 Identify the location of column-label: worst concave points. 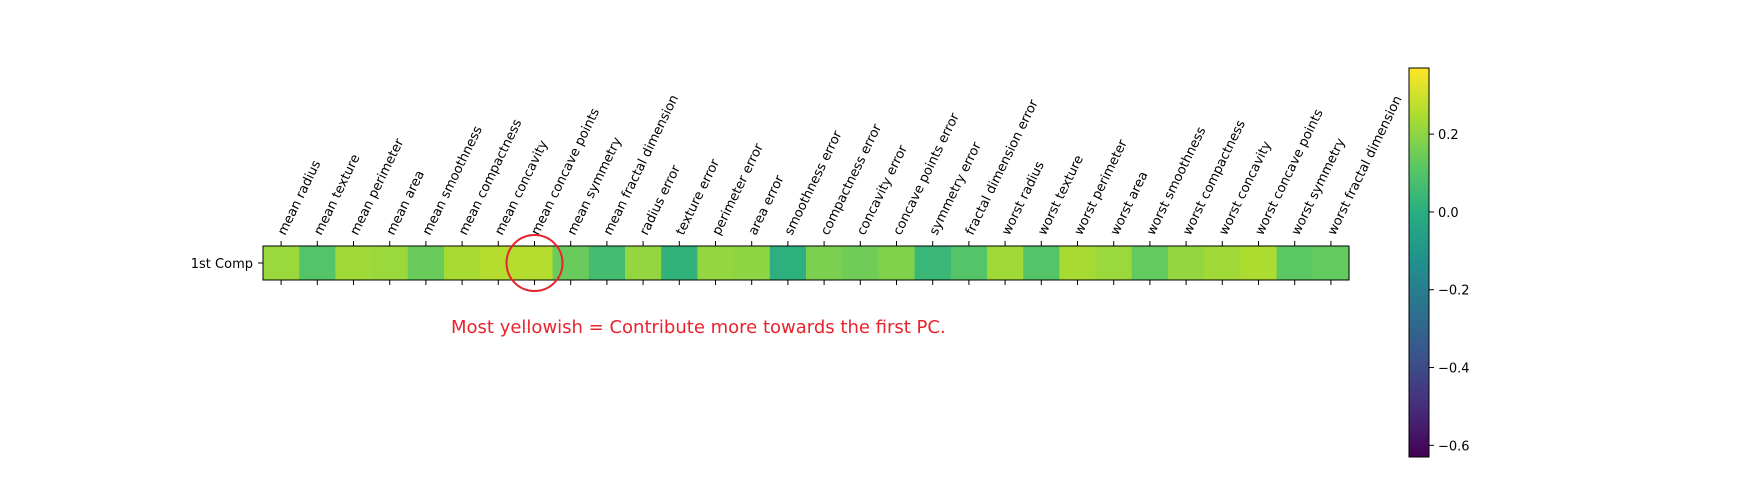
(1290, 172).